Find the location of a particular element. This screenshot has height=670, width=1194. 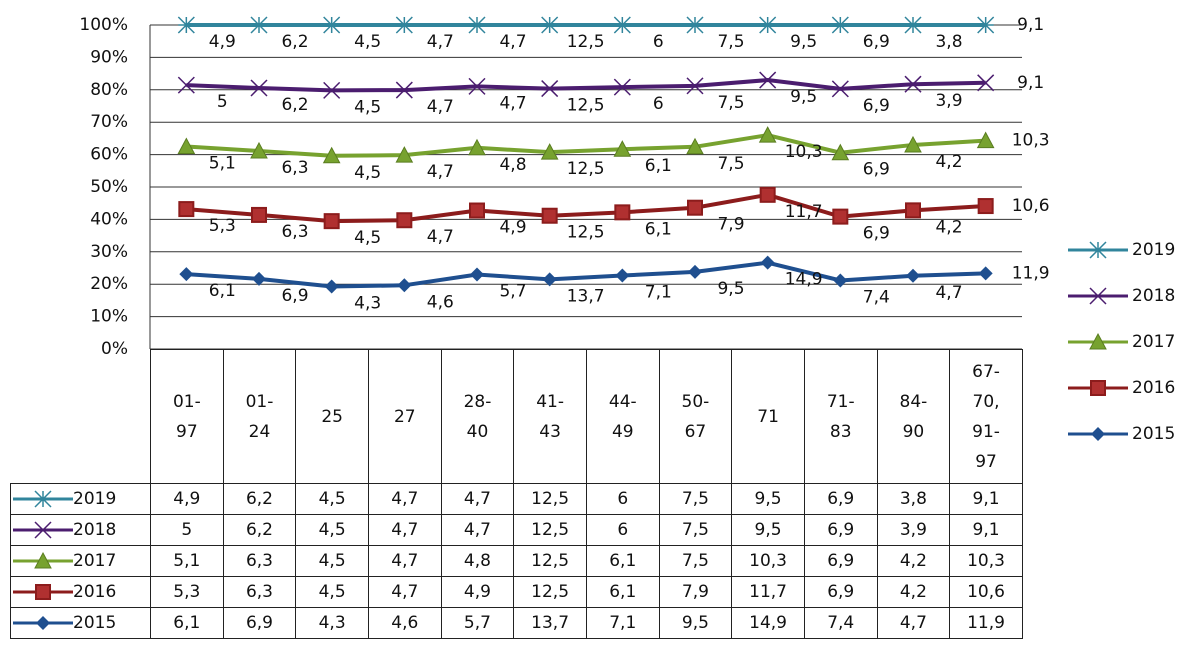

data-label: 3,8 is located at coordinates (948, 42).